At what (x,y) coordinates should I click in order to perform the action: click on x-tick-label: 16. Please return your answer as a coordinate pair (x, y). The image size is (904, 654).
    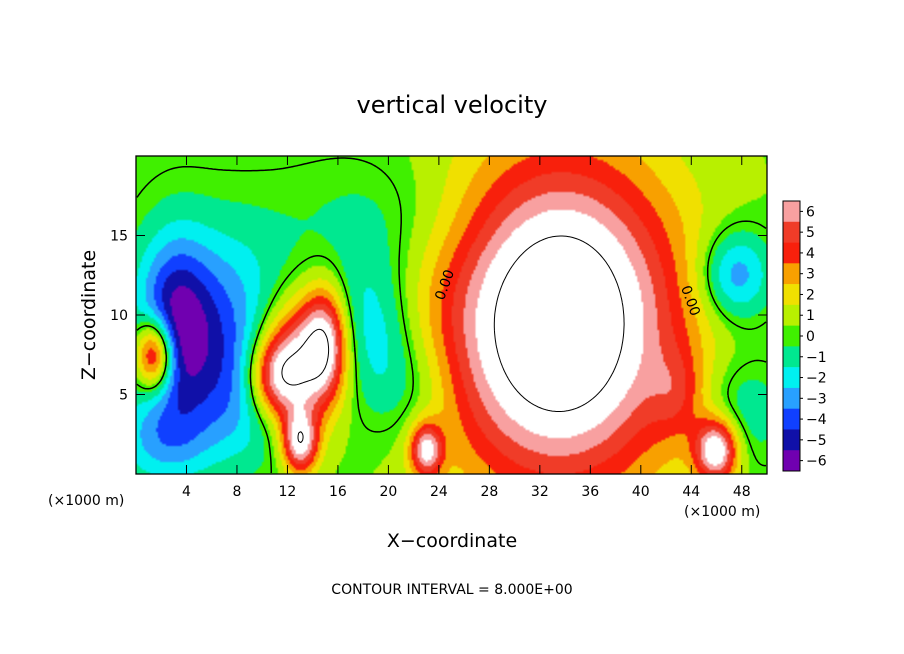
    Looking at the image, I should click on (338, 492).